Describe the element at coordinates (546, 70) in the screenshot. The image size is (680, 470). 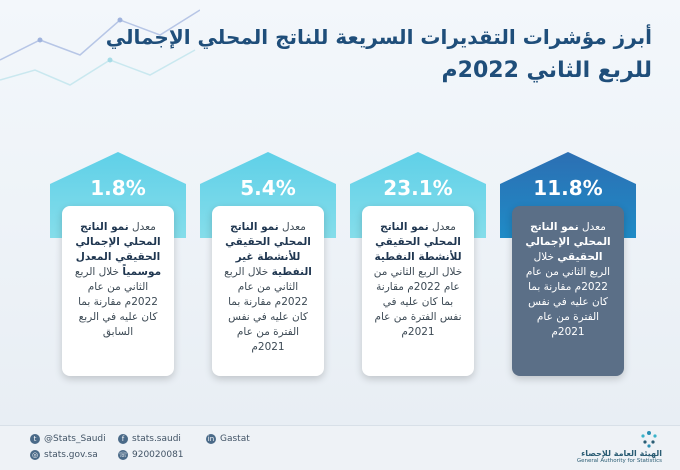
I see `title-line-2: للربع الثاني 2022م` at that location.